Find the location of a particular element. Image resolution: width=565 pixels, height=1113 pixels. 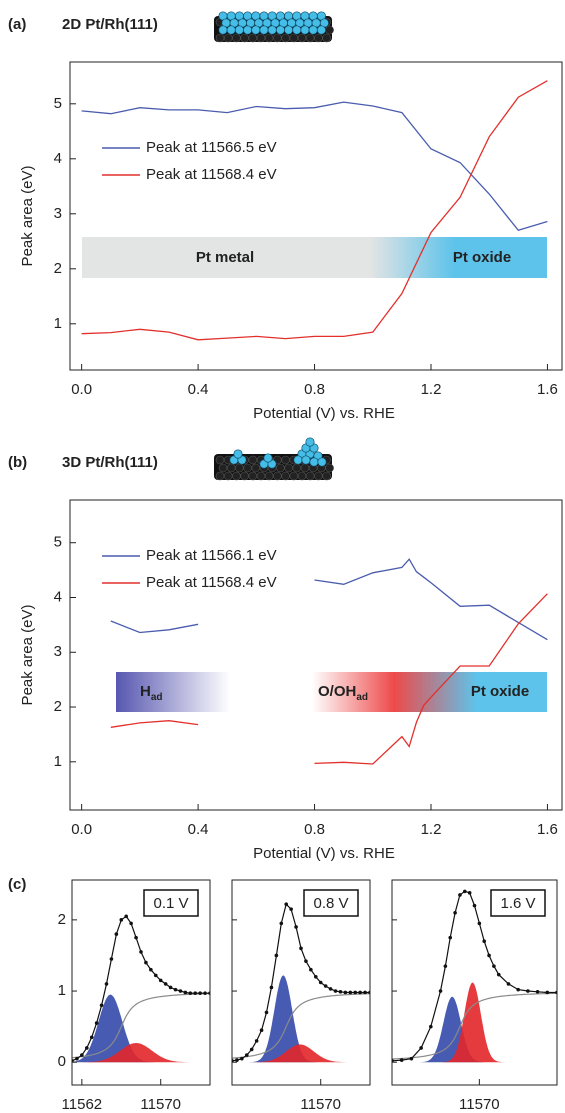

x-tick-label: 0.0 is located at coordinates (81, 829).